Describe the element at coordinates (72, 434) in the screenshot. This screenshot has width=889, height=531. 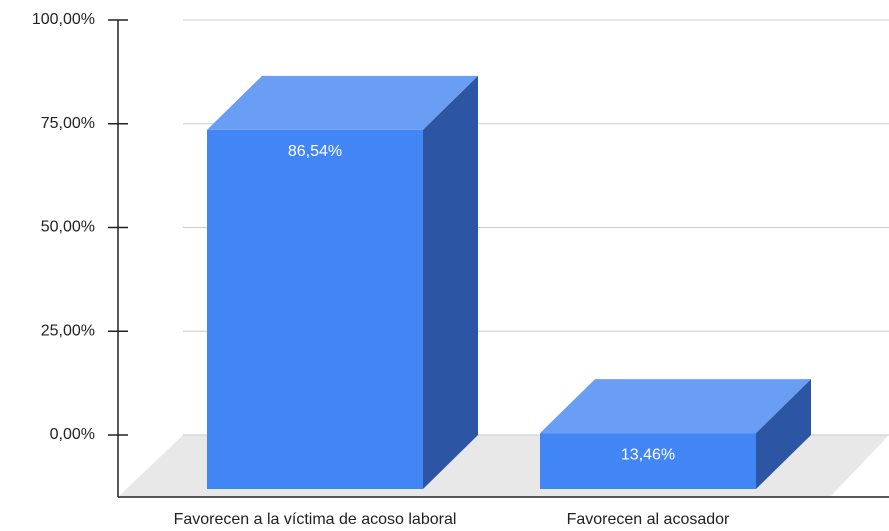
I see `y-tick-label: 0,00%` at that location.